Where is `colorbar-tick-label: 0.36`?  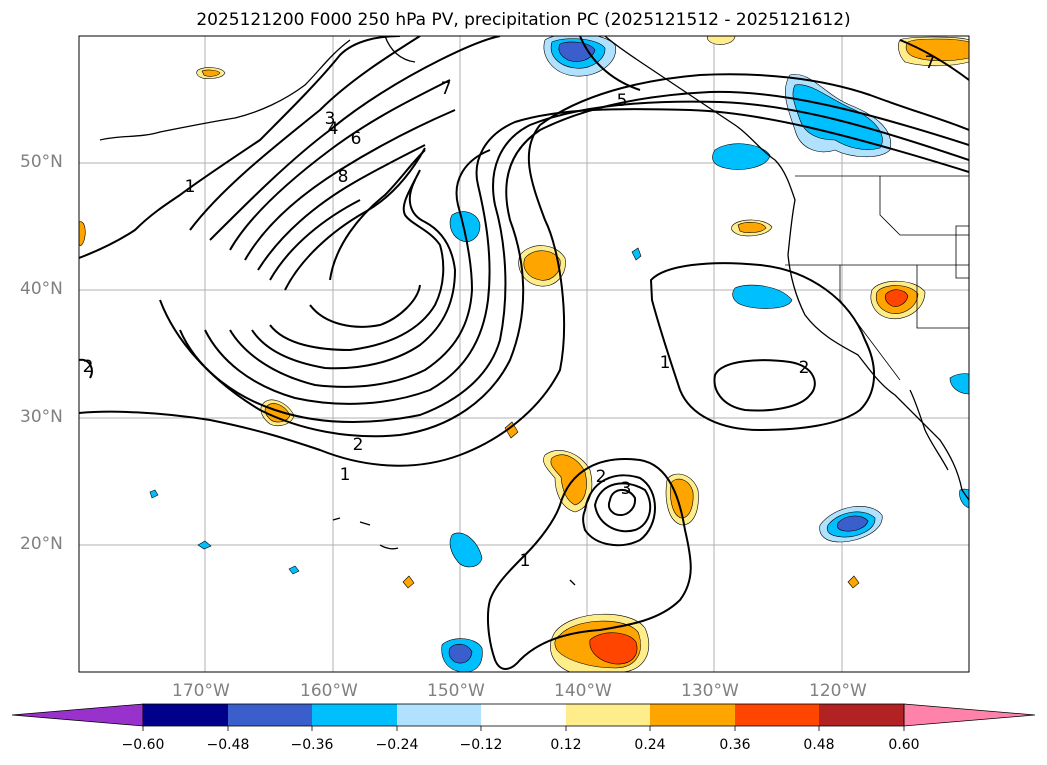
colorbar-tick-label: 0.36 is located at coordinates (735, 745).